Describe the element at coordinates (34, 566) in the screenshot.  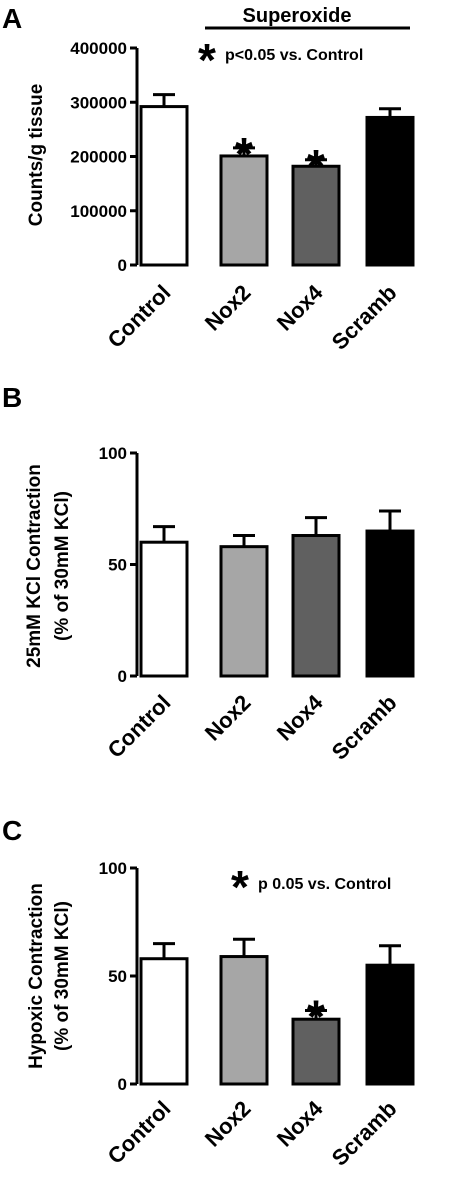
I see `y-axis-title: 25mM KCl Contraction` at that location.